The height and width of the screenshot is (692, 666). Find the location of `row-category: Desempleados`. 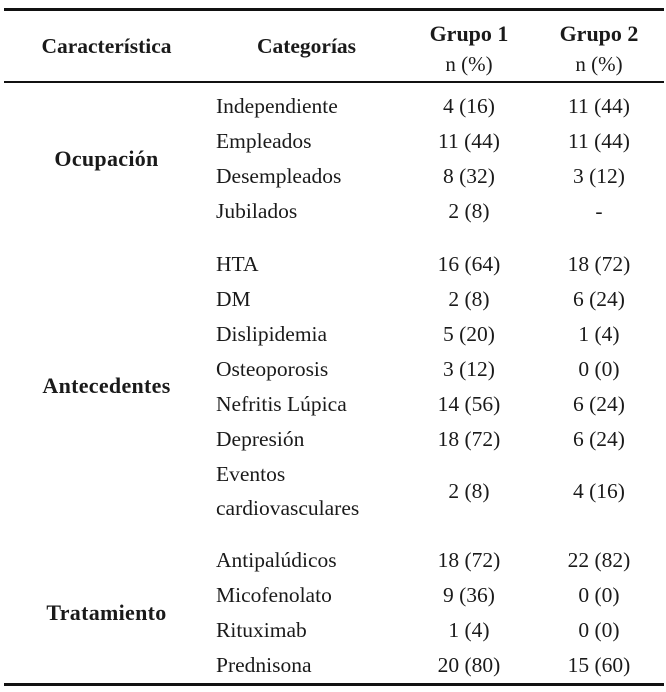

row-category: Desempleados is located at coordinates (279, 176).